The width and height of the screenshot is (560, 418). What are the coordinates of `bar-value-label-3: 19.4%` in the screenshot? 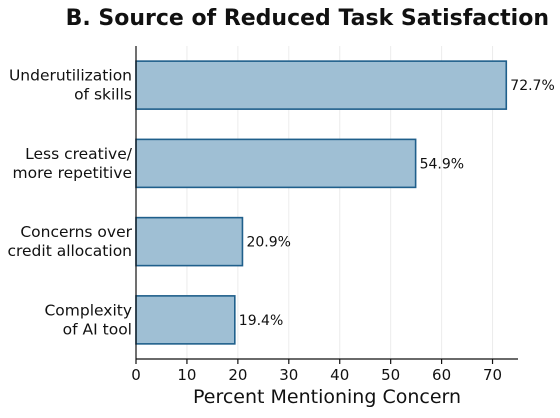 It's located at (261, 321).